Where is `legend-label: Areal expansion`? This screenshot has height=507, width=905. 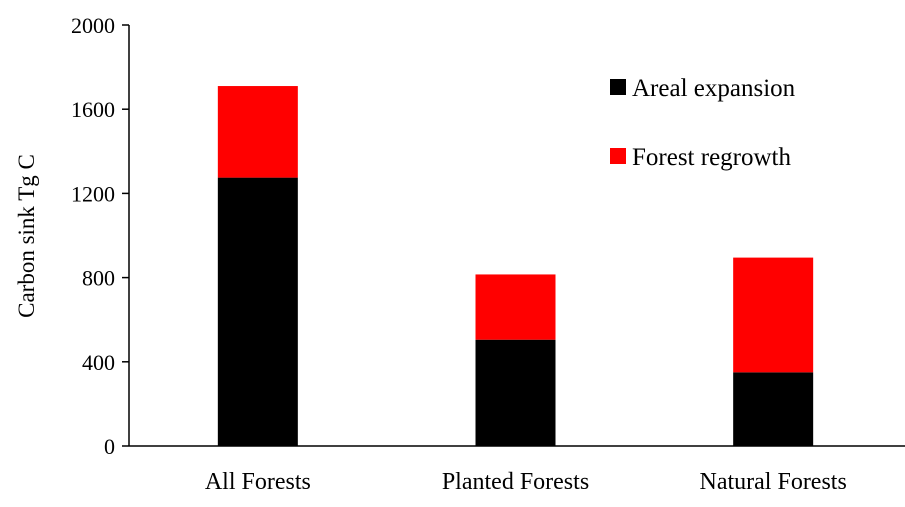
legend-label: Areal expansion is located at coordinates (714, 88).